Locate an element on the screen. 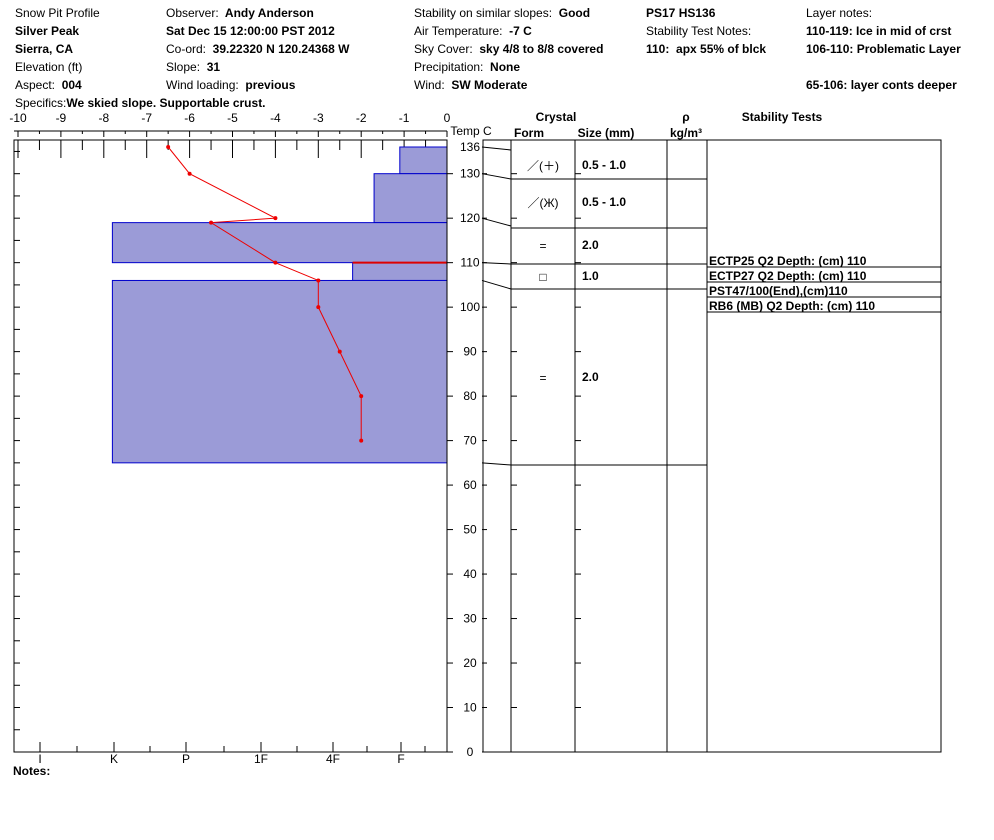  header-label: Elevation (ft) is located at coordinates (49, 67).